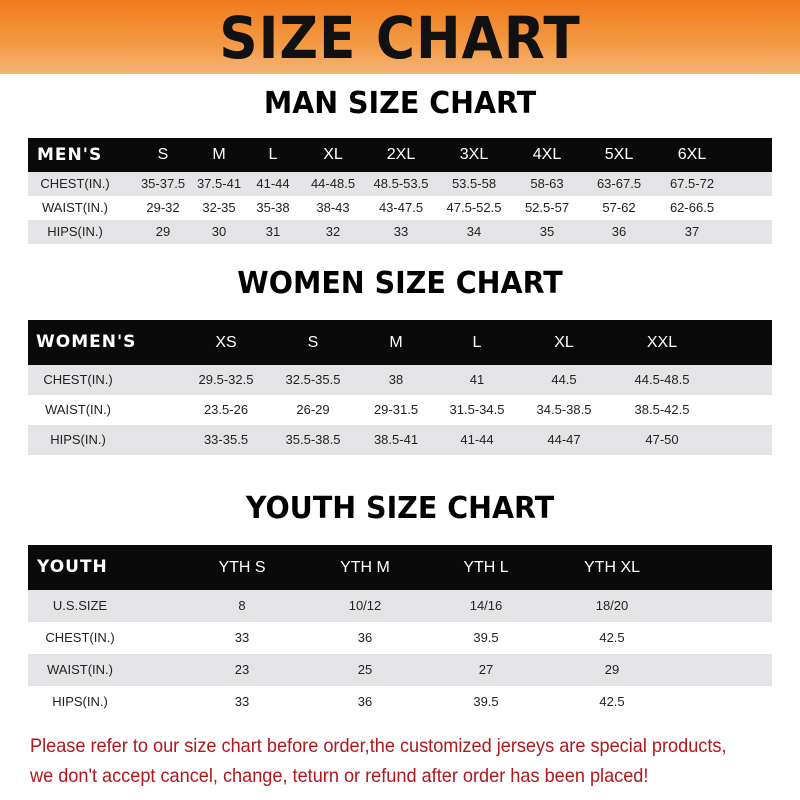 This screenshot has width=800, height=800. What do you see at coordinates (619, 154) in the screenshot?
I see `size-header-cell: 5XL` at bounding box center [619, 154].